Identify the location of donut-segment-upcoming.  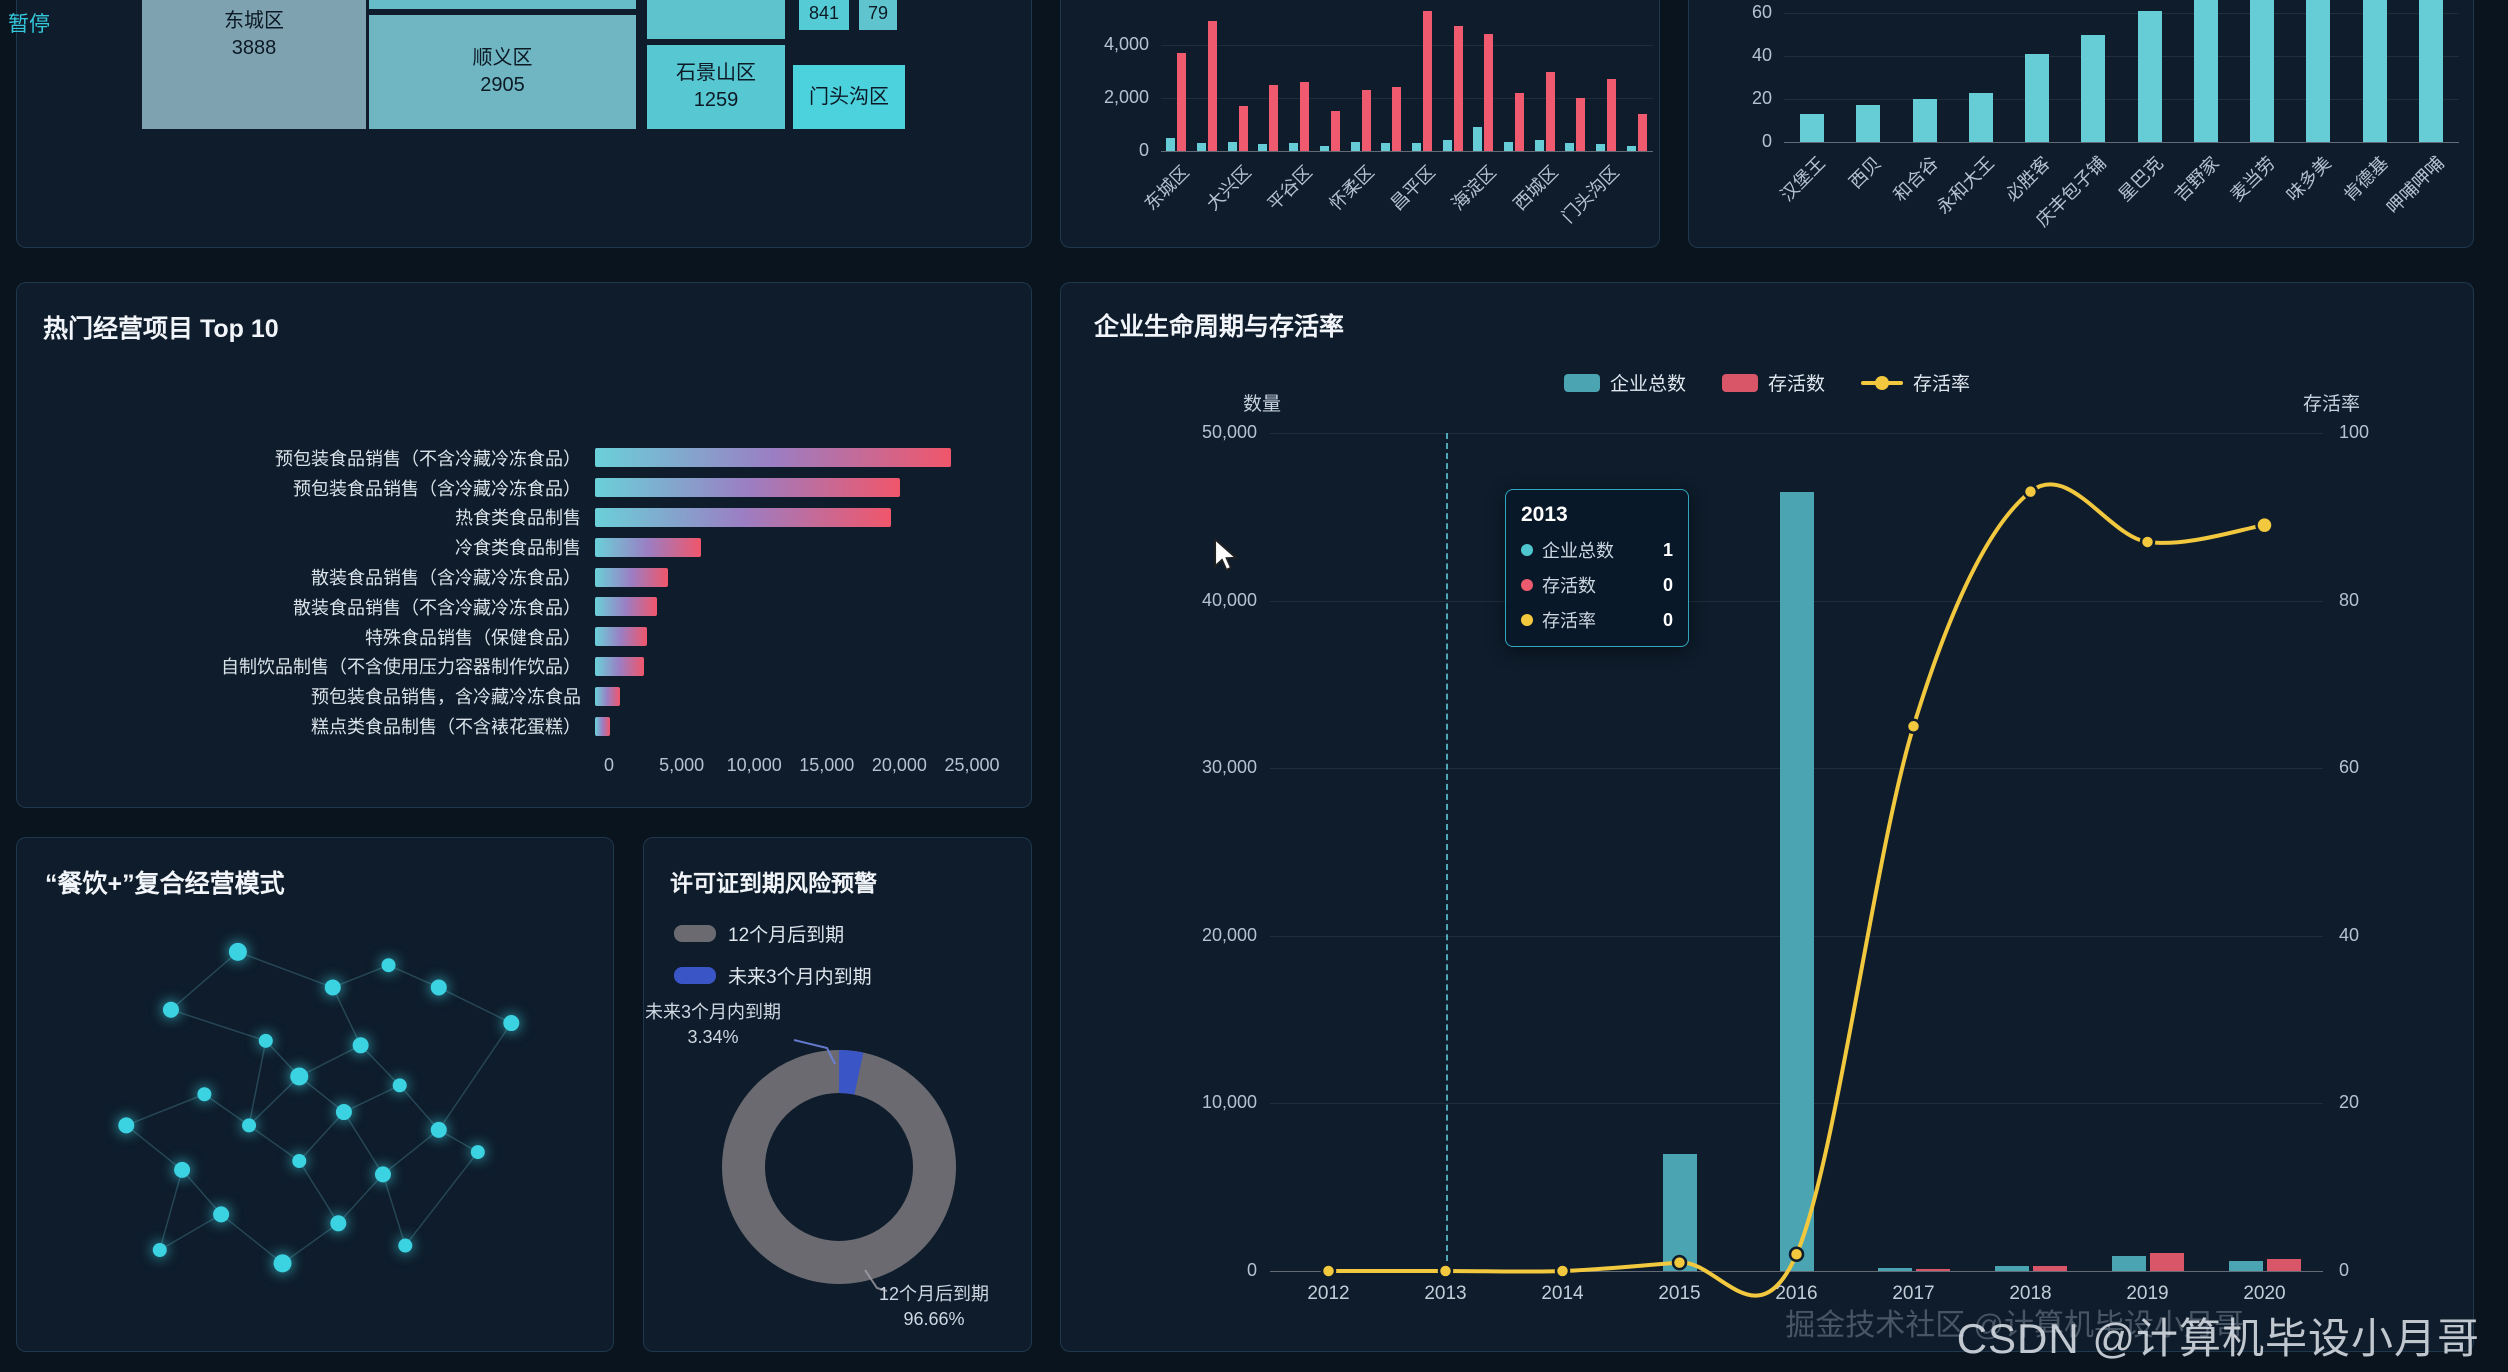
(851, 1072).